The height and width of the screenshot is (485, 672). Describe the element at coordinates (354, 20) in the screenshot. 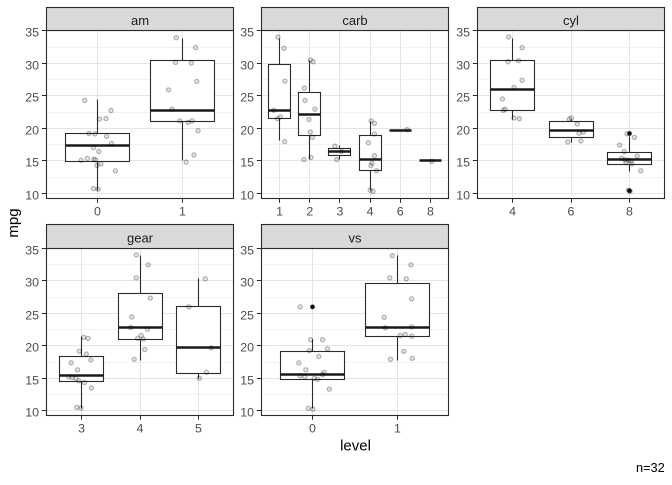

I see `svg-text: carb` at that location.